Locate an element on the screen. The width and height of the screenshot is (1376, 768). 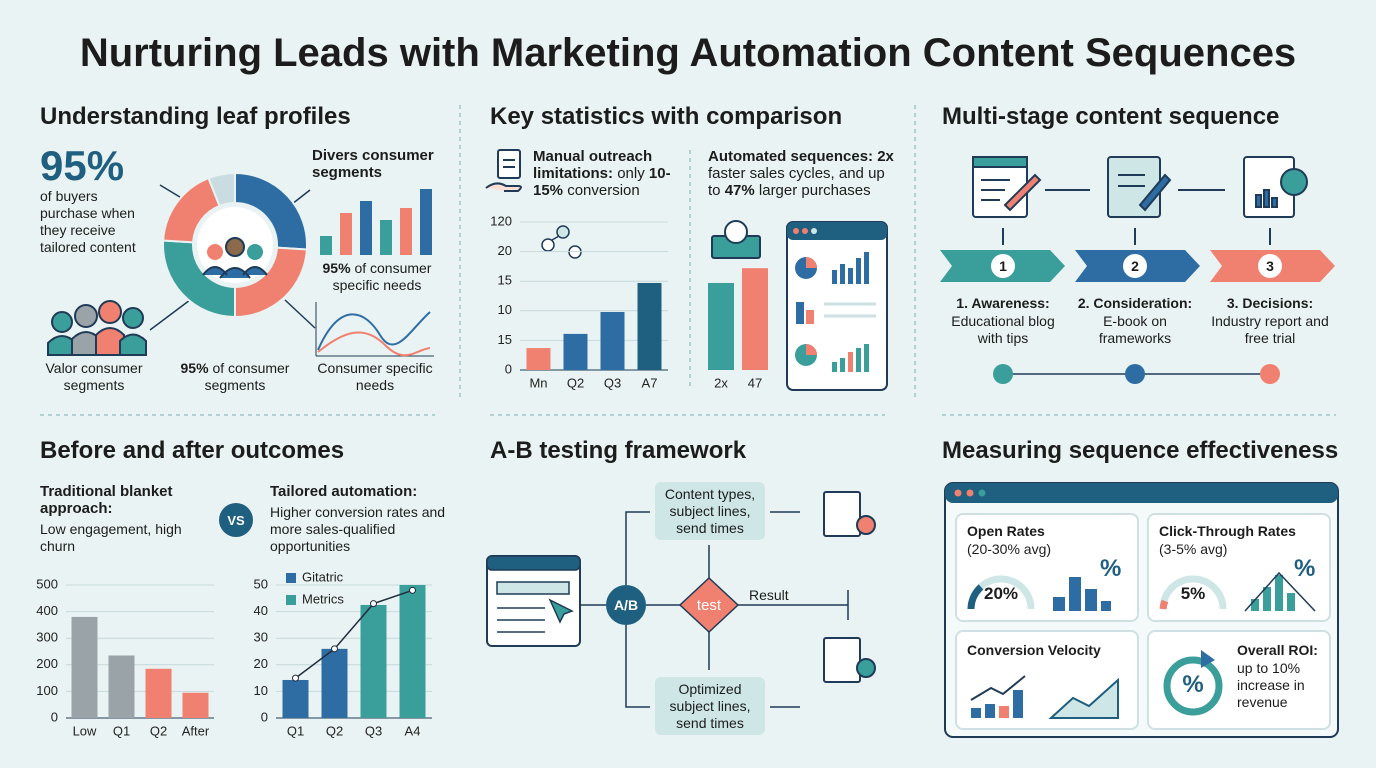
y-tick-label: 100 is located at coordinates (47, 690).